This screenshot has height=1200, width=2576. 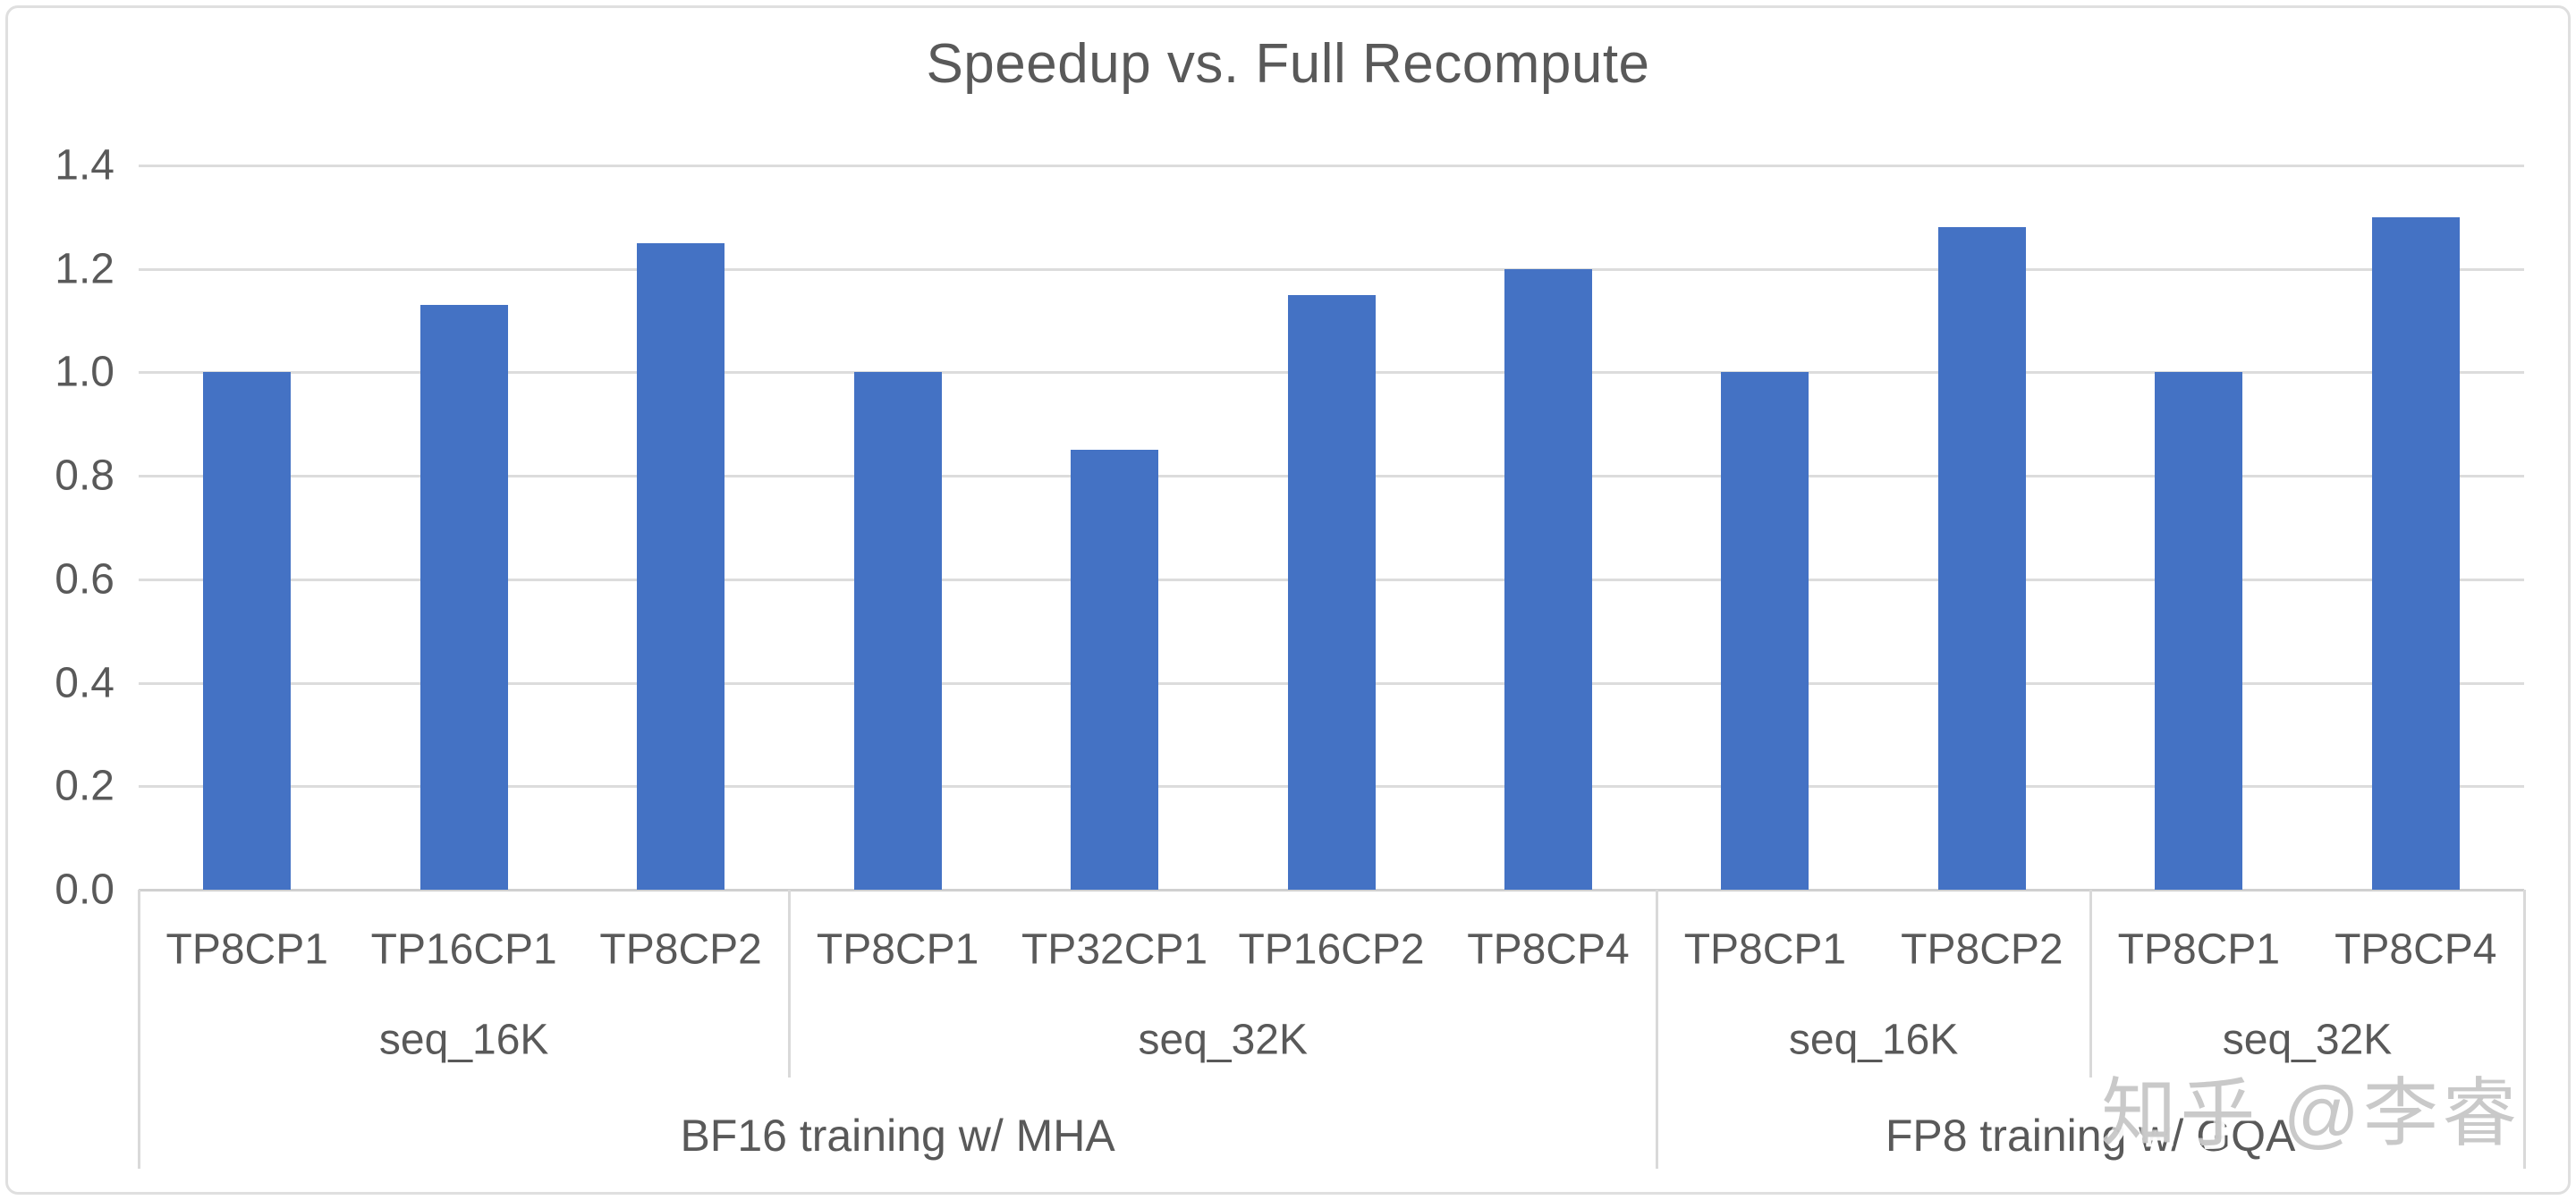 What do you see at coordinates (84, 683) in the screenshot?
I see `y-tick-label: 0.4` at bounding box center [84, 683].